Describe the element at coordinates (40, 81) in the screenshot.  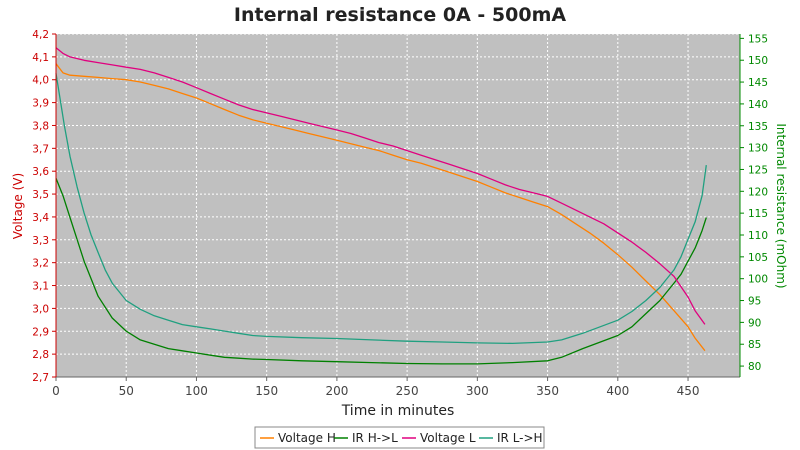
I see `left-tick-label: 4,0` at that location.